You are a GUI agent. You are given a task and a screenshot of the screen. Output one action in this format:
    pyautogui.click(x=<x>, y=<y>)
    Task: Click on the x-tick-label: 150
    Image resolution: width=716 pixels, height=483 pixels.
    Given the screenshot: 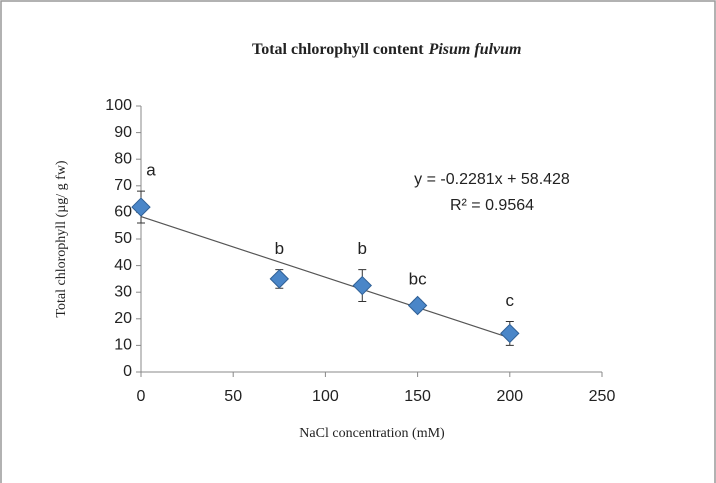 What is the action you would take?
    pyautogui.click(x=417, y=396)
    